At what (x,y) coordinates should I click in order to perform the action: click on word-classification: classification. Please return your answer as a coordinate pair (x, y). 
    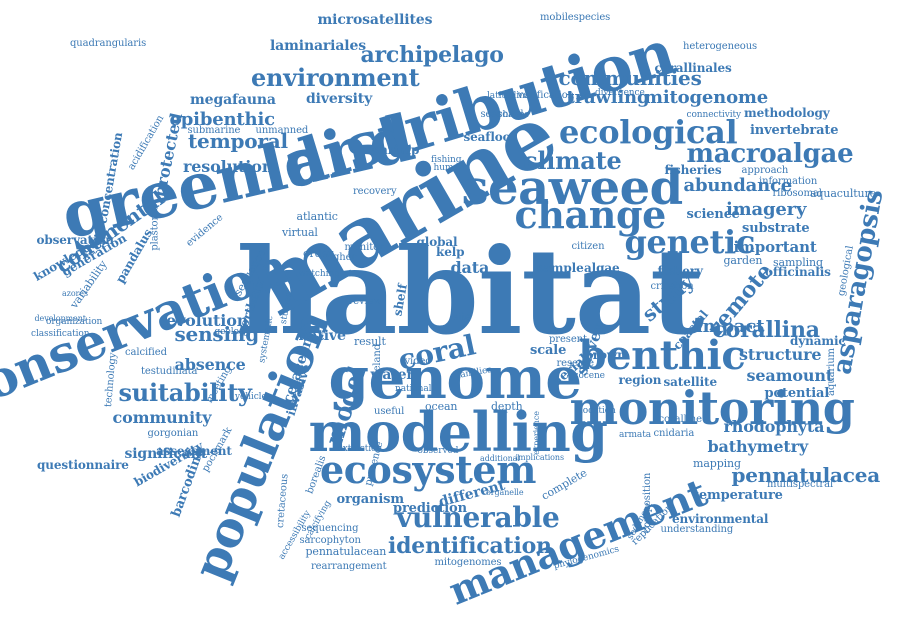
    Looking at the image, I should click on (60, 333).